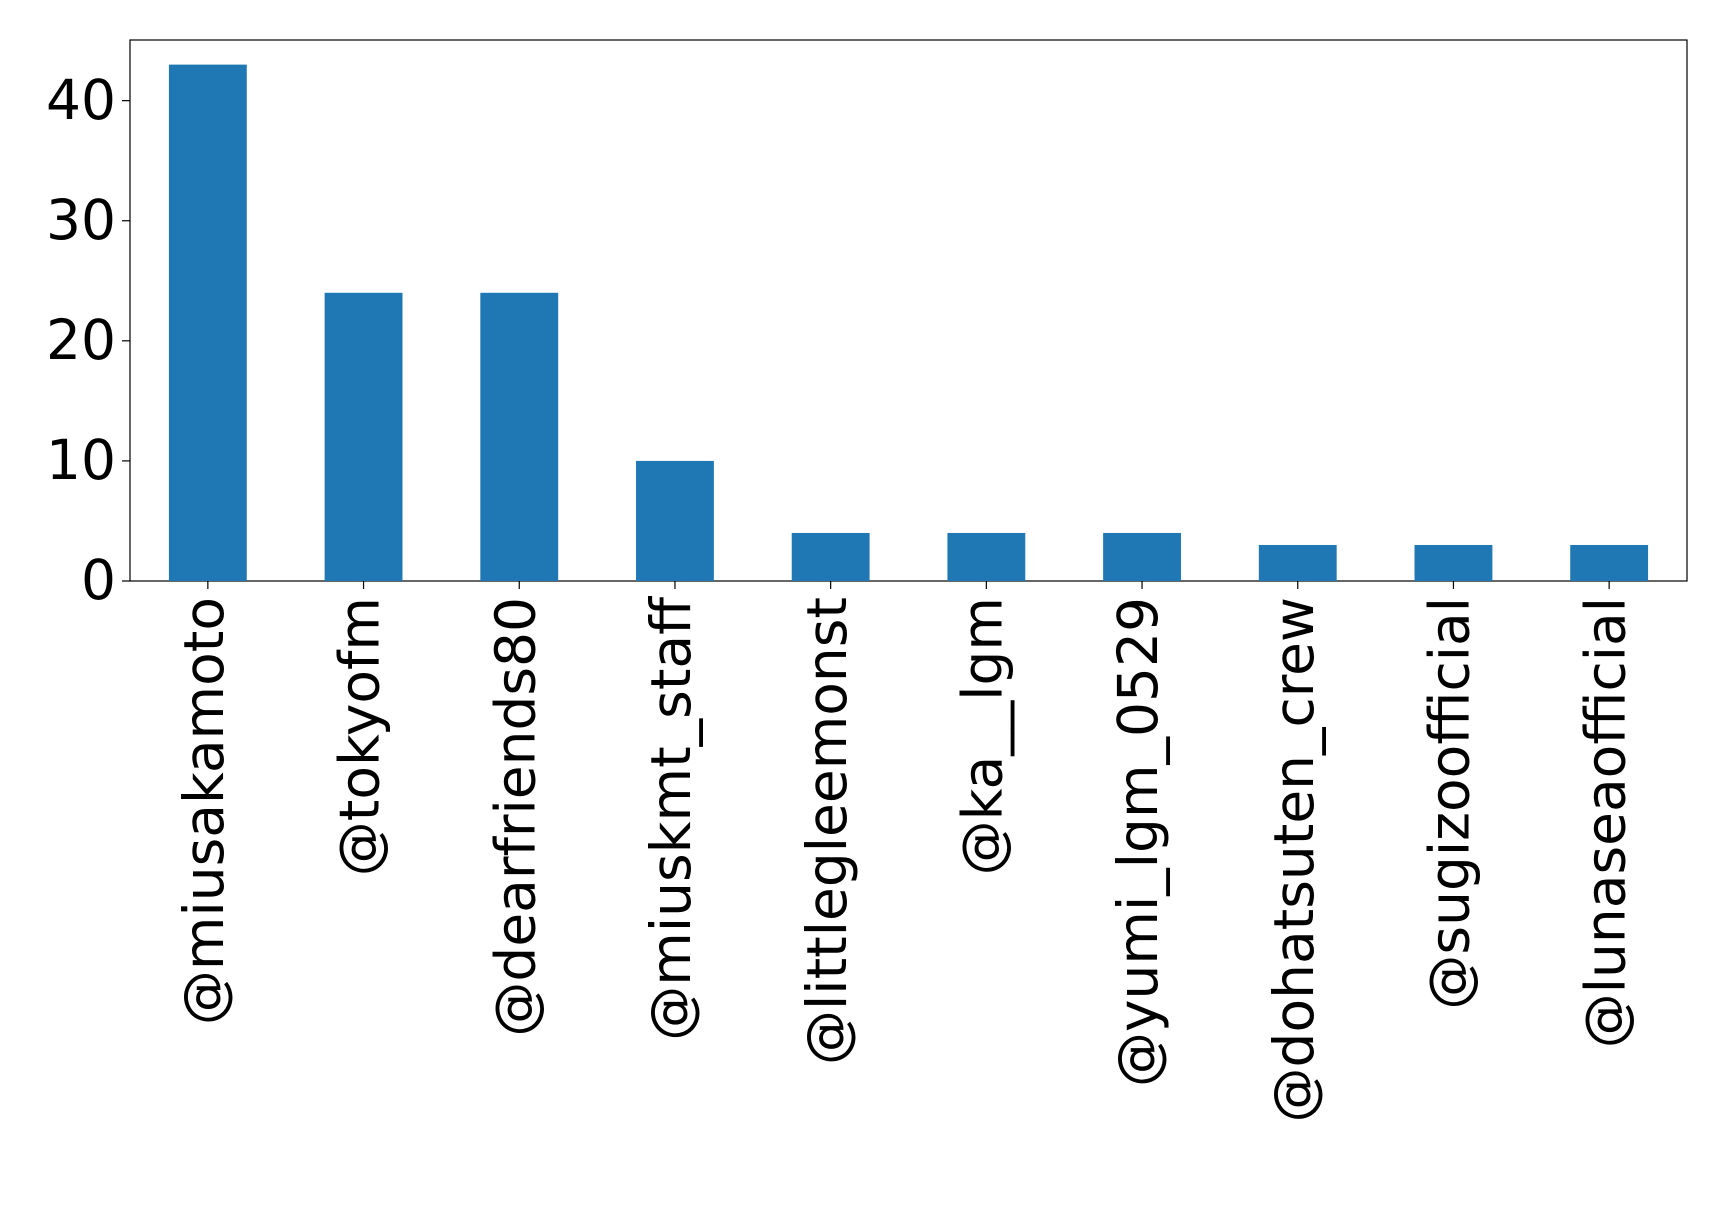 The image size is (1719, 1225). Describe the element at coordinates (827, 831) in the screenshot. I see `x-tick-label: @littlegleemonst` at that location.